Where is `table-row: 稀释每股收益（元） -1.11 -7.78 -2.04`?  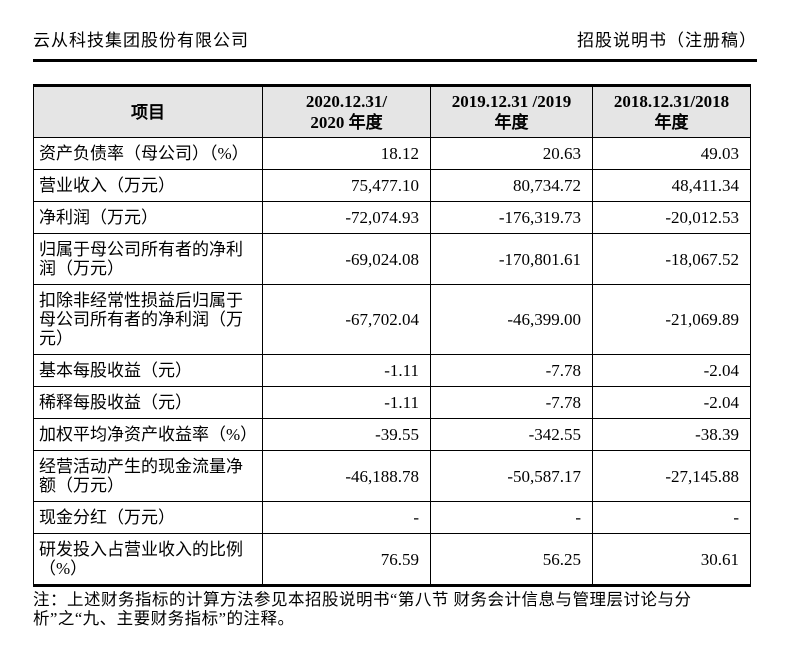 table-row: 稀释每股收益（元） -1.11 -7.78 -2.04 is located at coordinates (392, 402).